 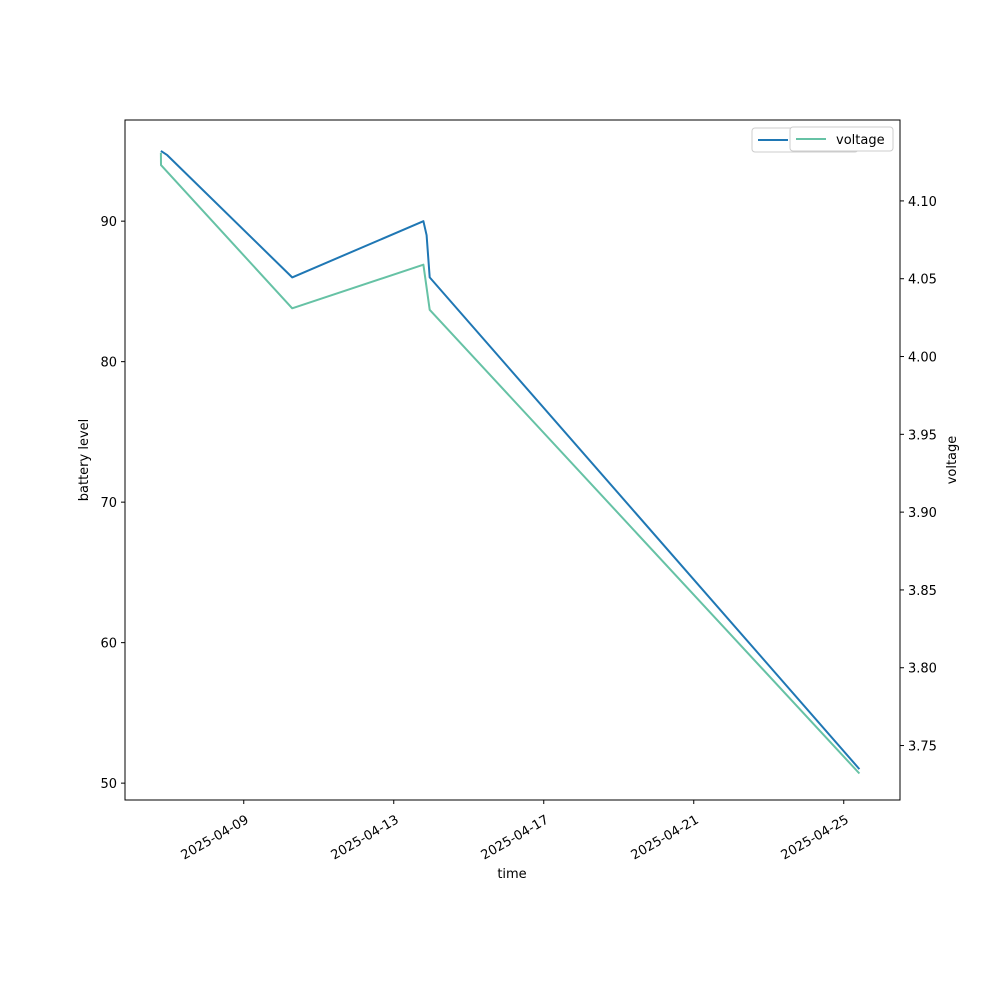 What do you see at coordinates (108, 363) in the screenshot?
I see `y-left-tick-label: 80` at bounding box center [108, 363].